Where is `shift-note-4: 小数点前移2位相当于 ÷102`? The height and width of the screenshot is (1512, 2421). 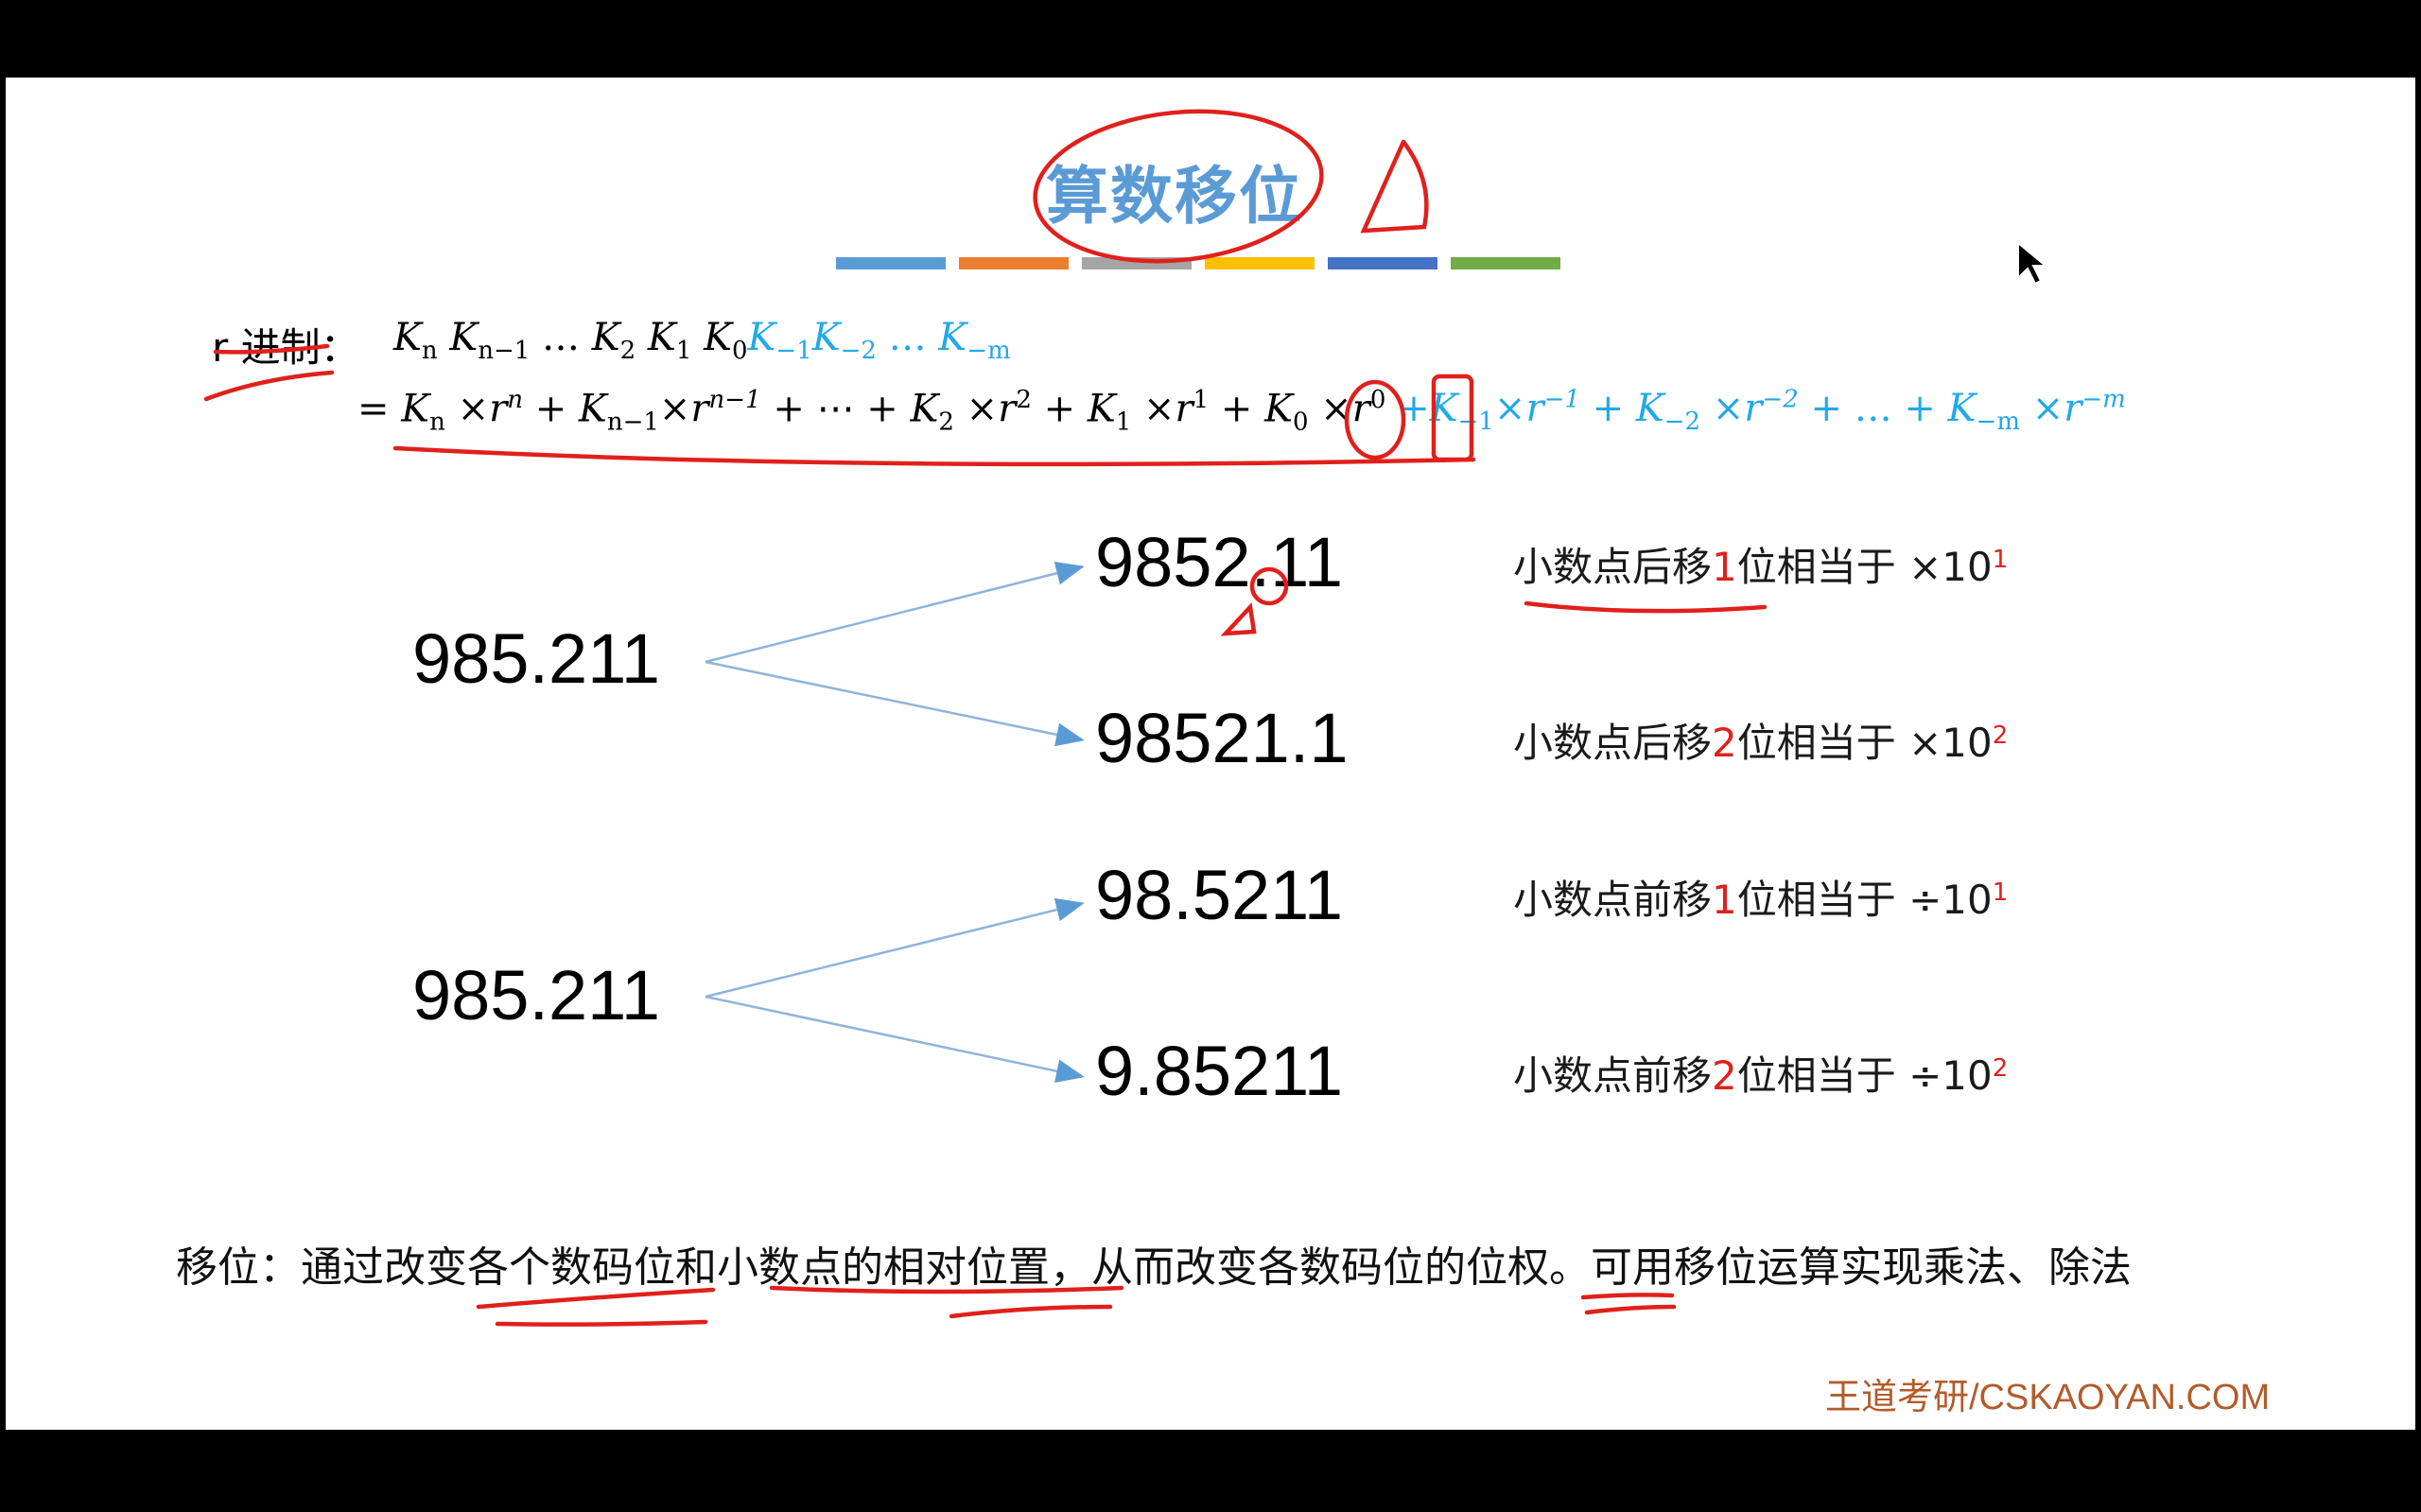 shift-note-4: 小数点前移2位相当于 ÷102 is located at coordinates (1761, 1076).